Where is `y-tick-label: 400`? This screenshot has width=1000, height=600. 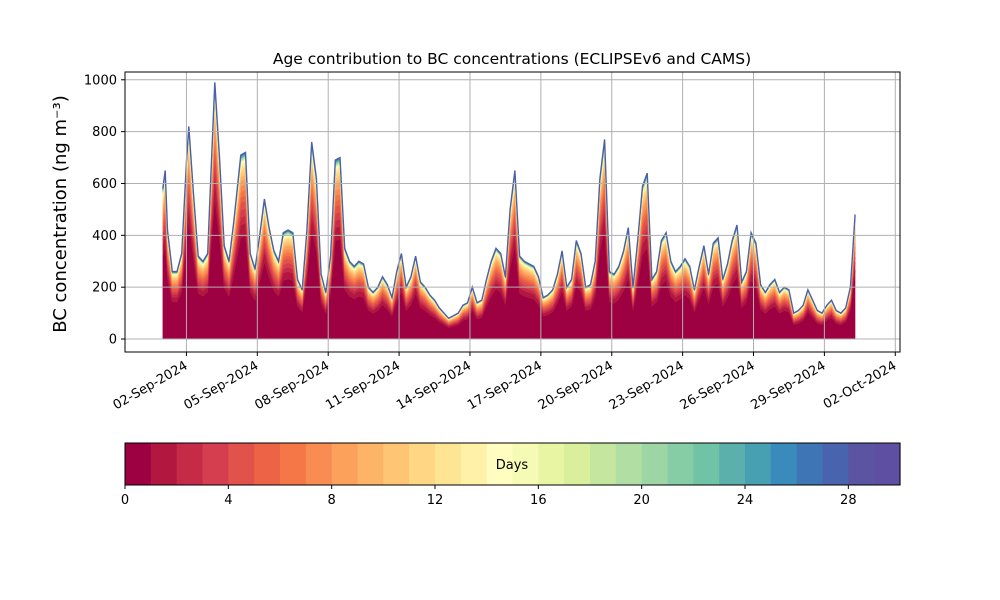 y-tick-label: 400 is located at coordinates (104, 236).